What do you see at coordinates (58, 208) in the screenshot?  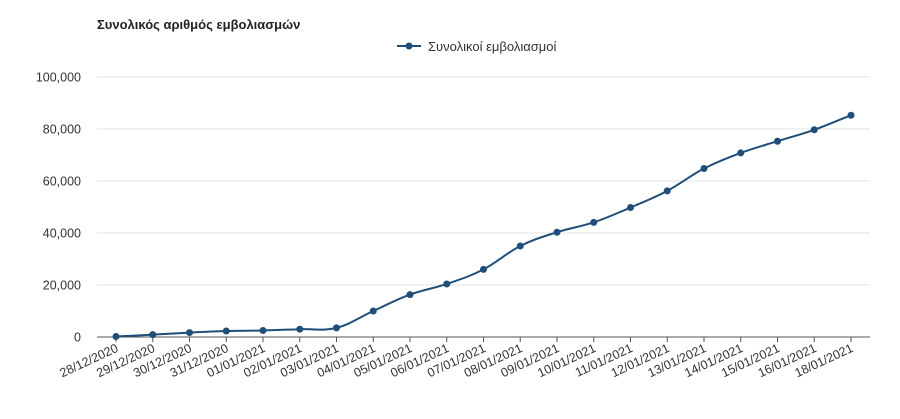 I see `y-axis: 0 20,000 40,000 60,000 80,000 100,000` at bounding box center [58, 208].